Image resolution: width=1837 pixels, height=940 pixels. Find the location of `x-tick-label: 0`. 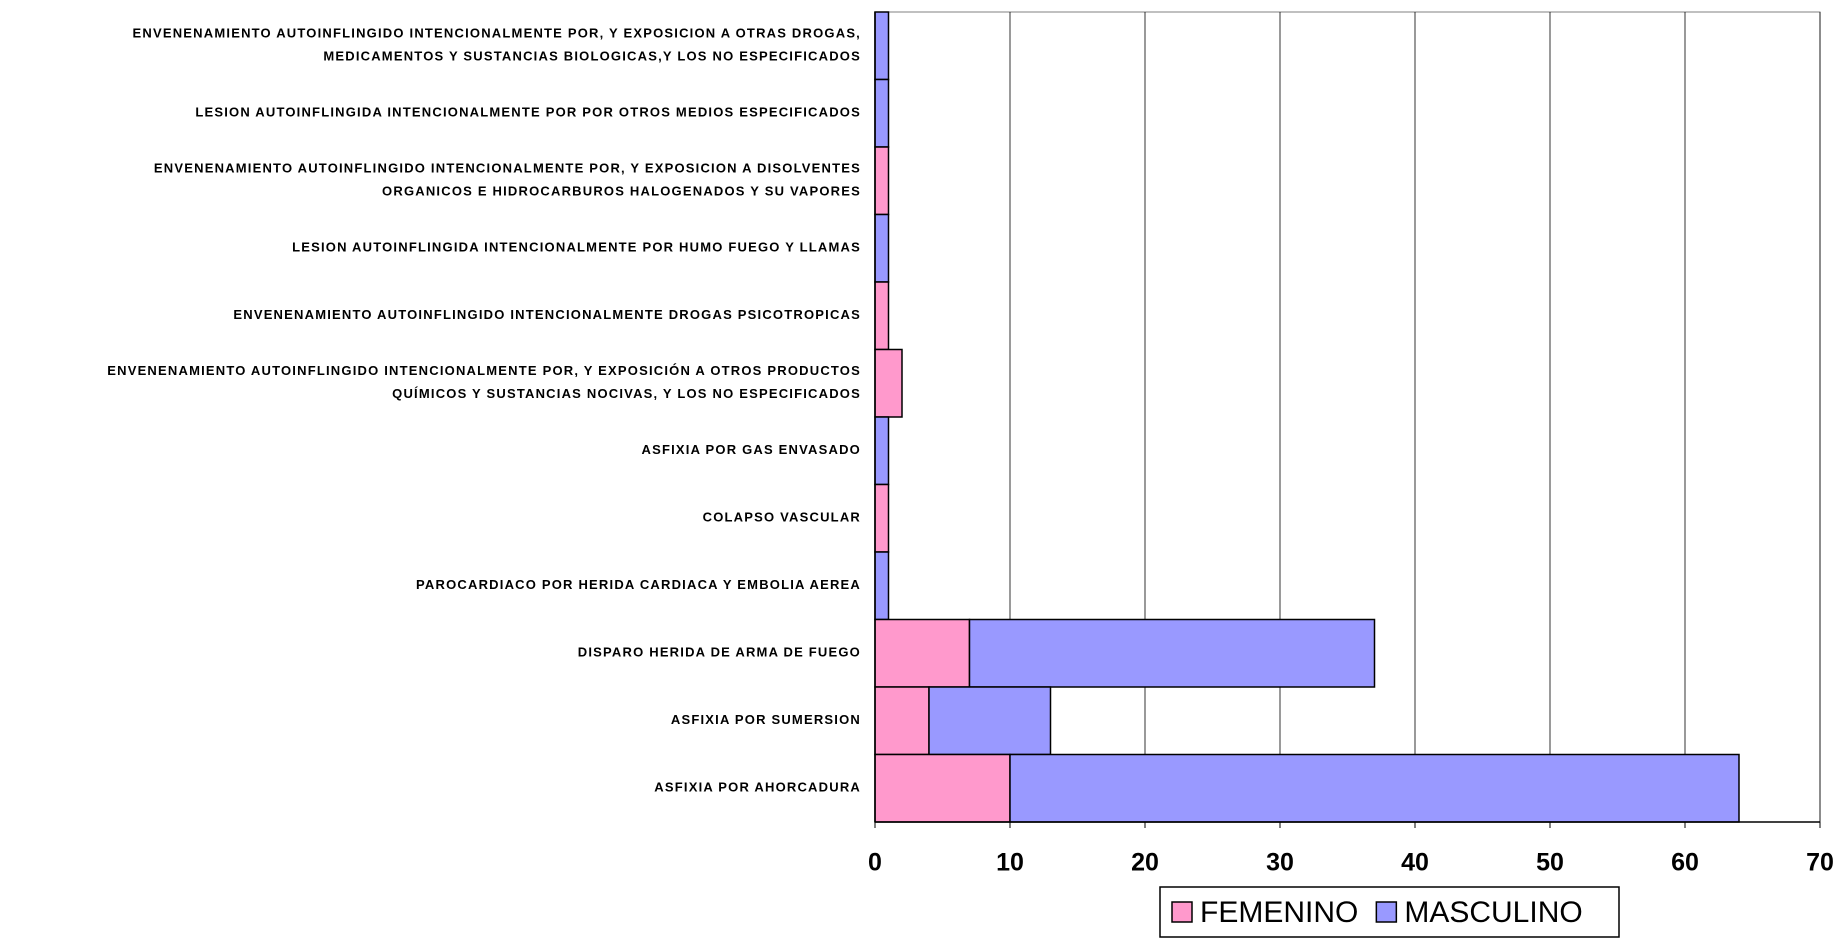

x-tick-label: 0 is located at coordinates (875, 863).